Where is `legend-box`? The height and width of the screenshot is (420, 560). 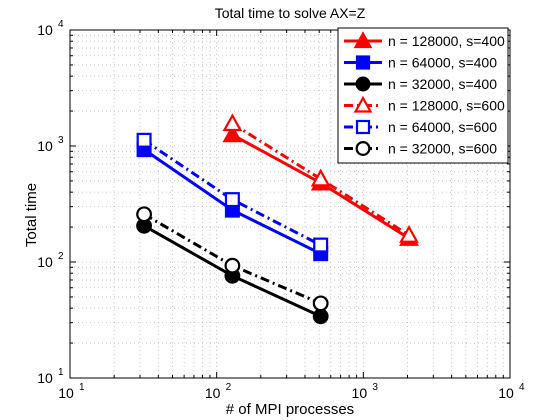 legend-box is located at coordinates (423, 95).